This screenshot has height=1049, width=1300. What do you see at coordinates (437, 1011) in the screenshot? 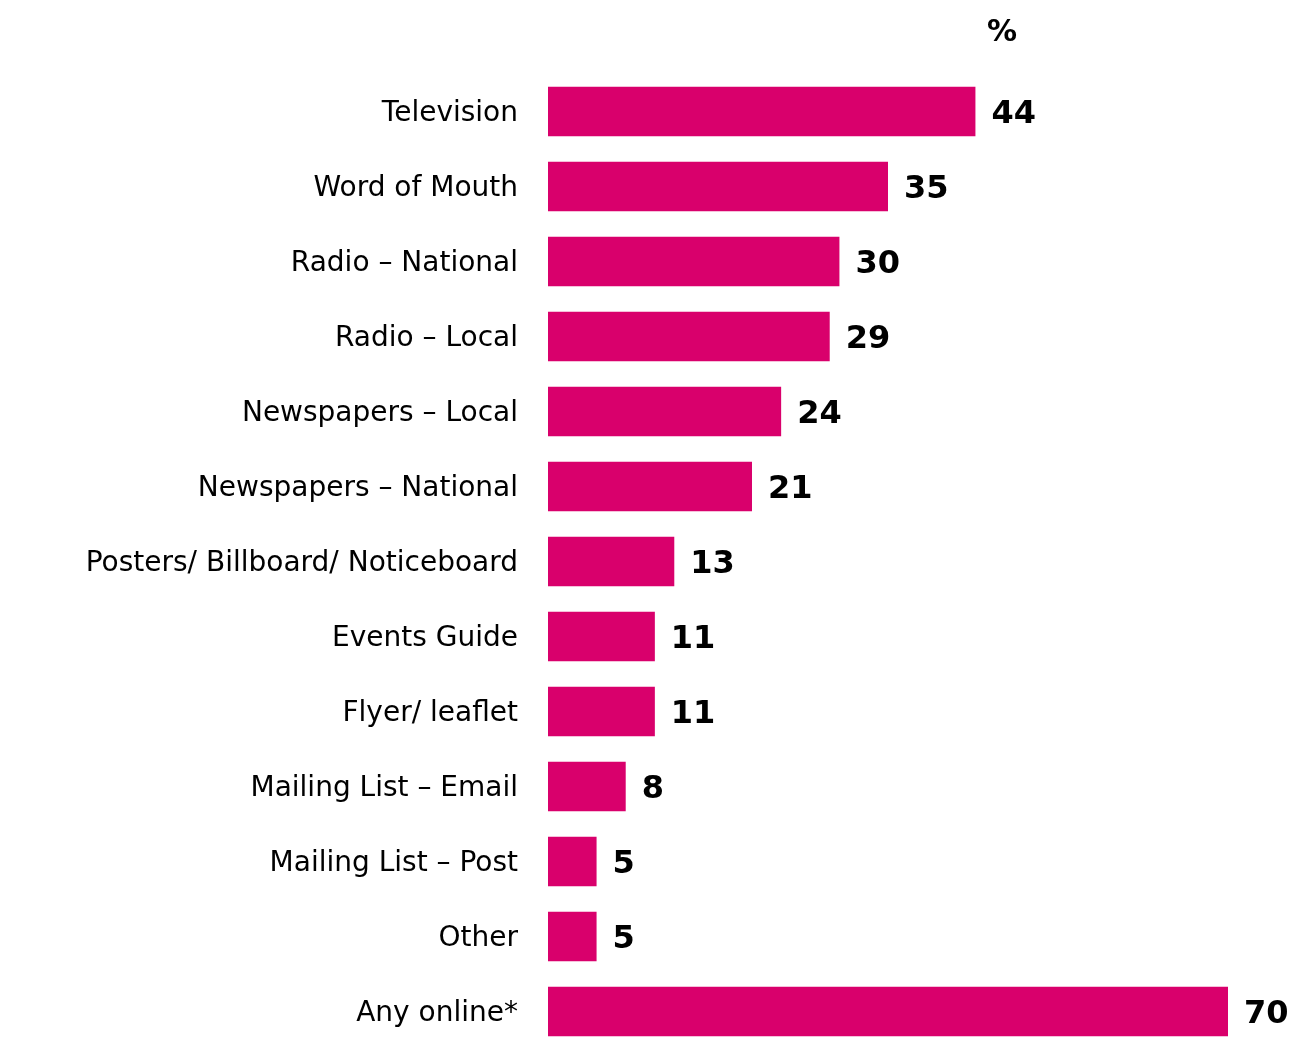
I see `y-tick-label: Any online*` at bounding box center [437, 1011].